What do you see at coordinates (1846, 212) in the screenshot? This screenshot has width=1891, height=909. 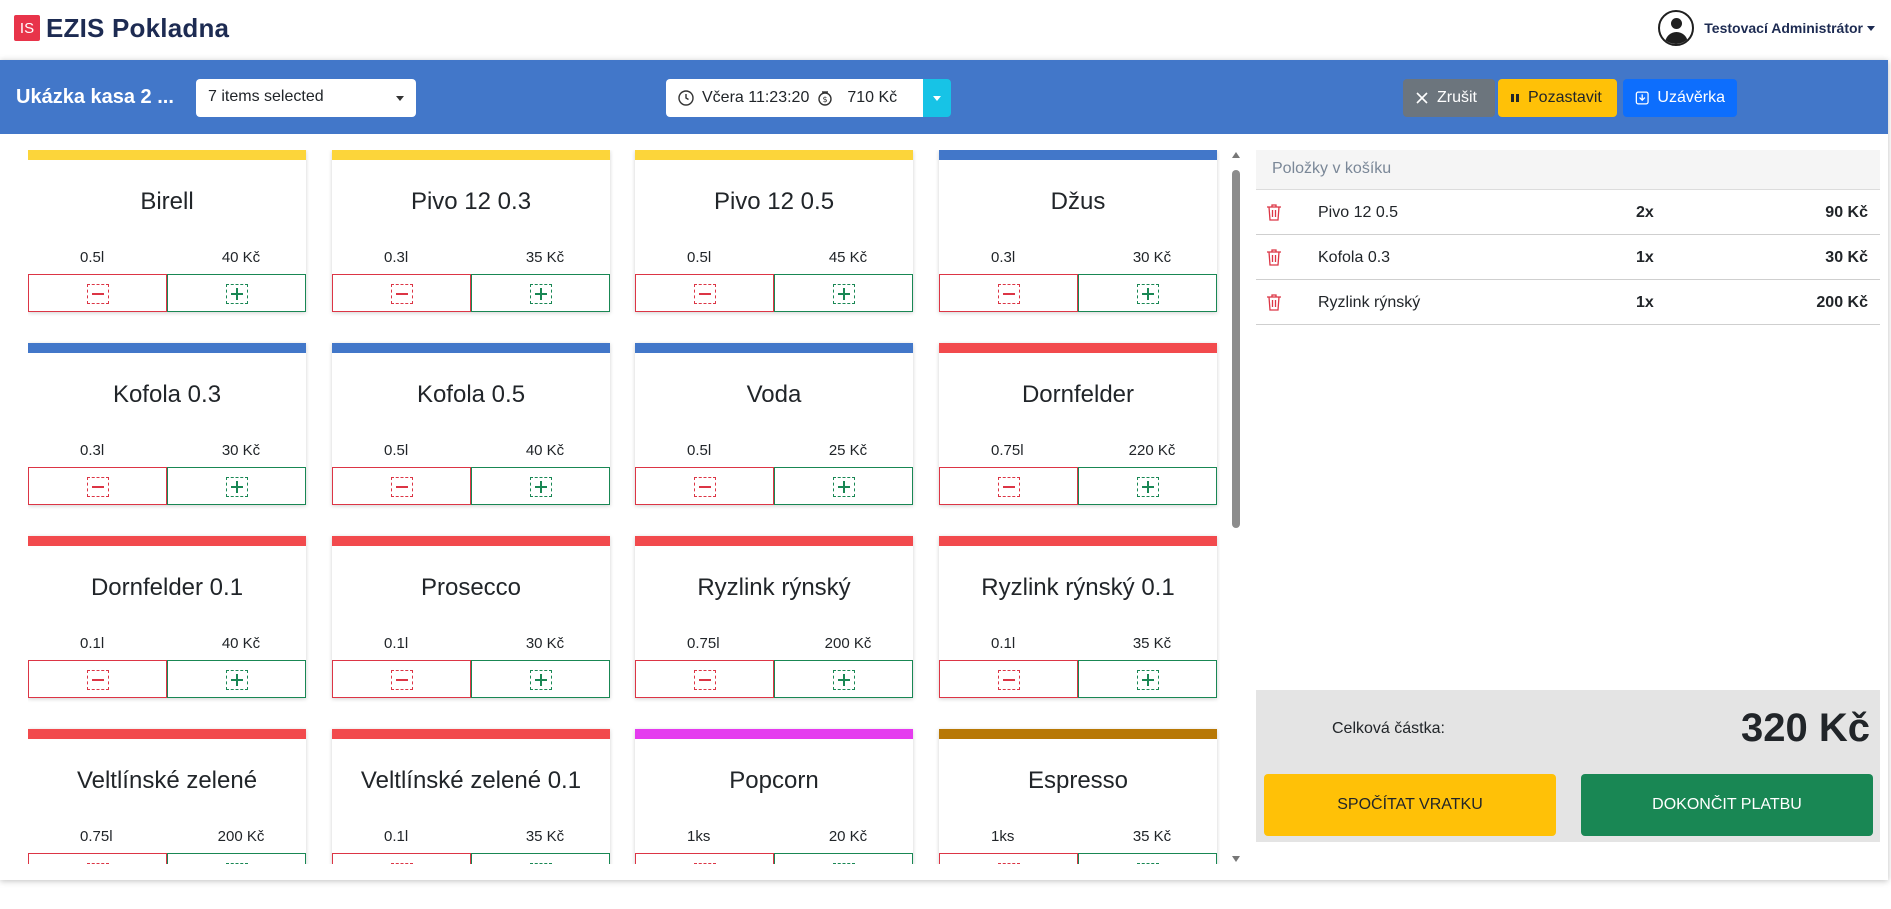 I see `cart-item-total: 90 Kč` at bounding box center [1846, 212].